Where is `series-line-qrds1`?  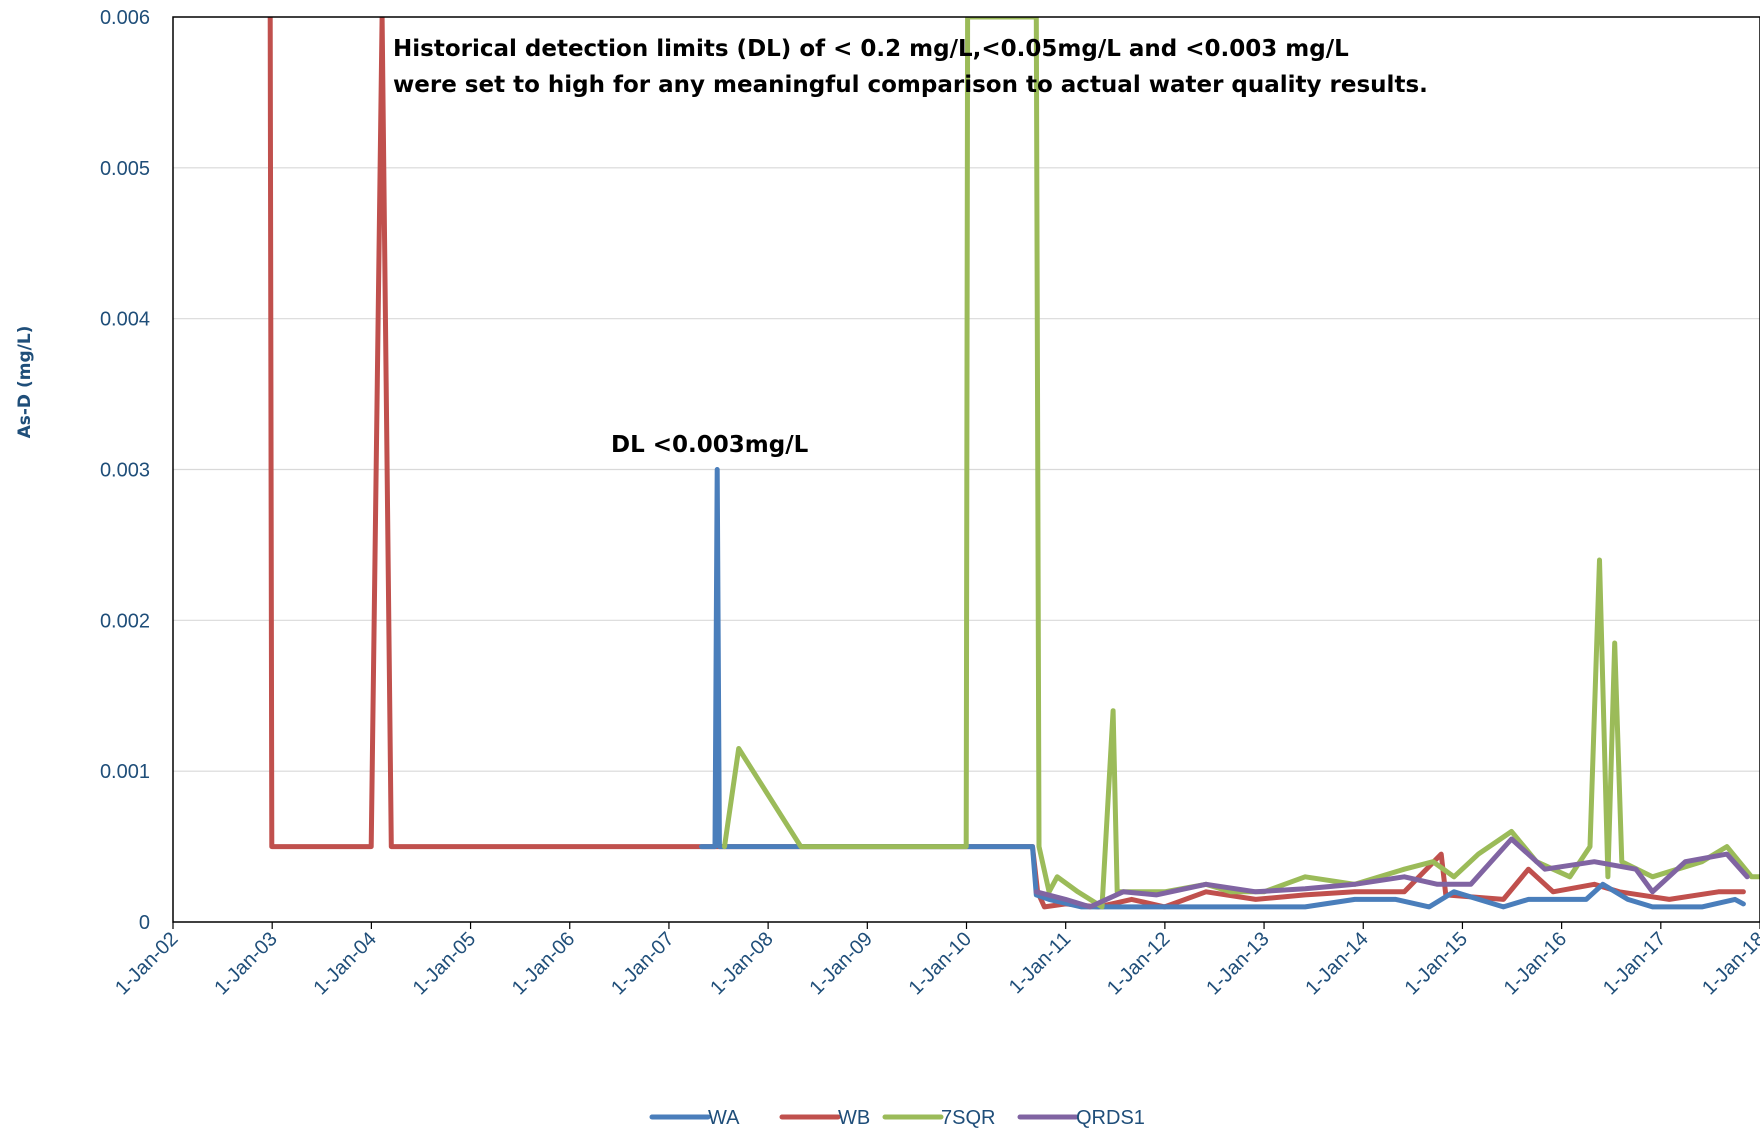 series-line-qrds1 is located at coordinates (1391, 873).